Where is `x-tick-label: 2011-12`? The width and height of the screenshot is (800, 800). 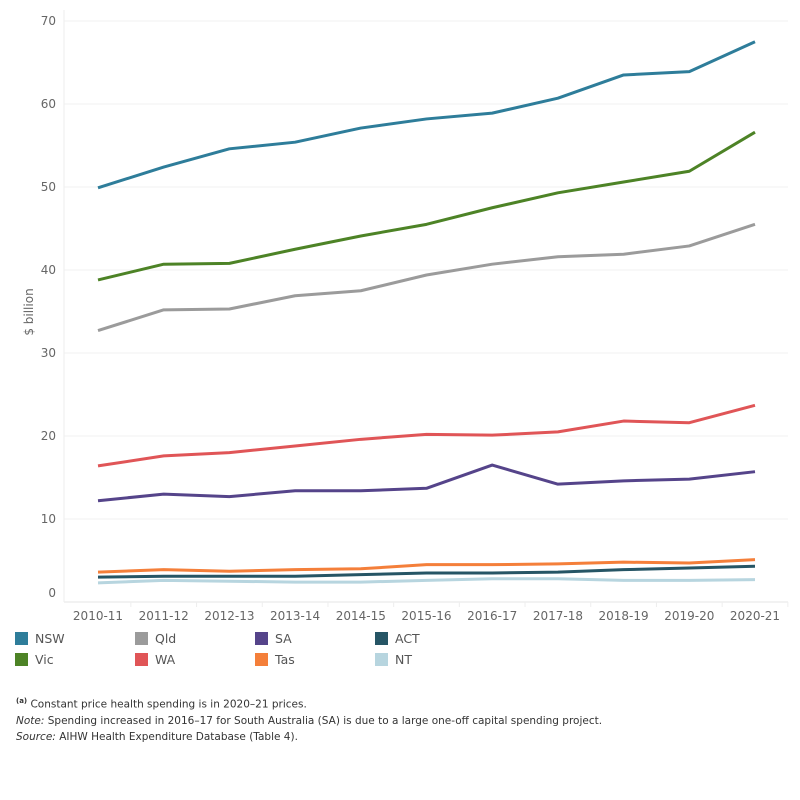 x-tick-label: 2011-12 is located at coordinates (164, 616).